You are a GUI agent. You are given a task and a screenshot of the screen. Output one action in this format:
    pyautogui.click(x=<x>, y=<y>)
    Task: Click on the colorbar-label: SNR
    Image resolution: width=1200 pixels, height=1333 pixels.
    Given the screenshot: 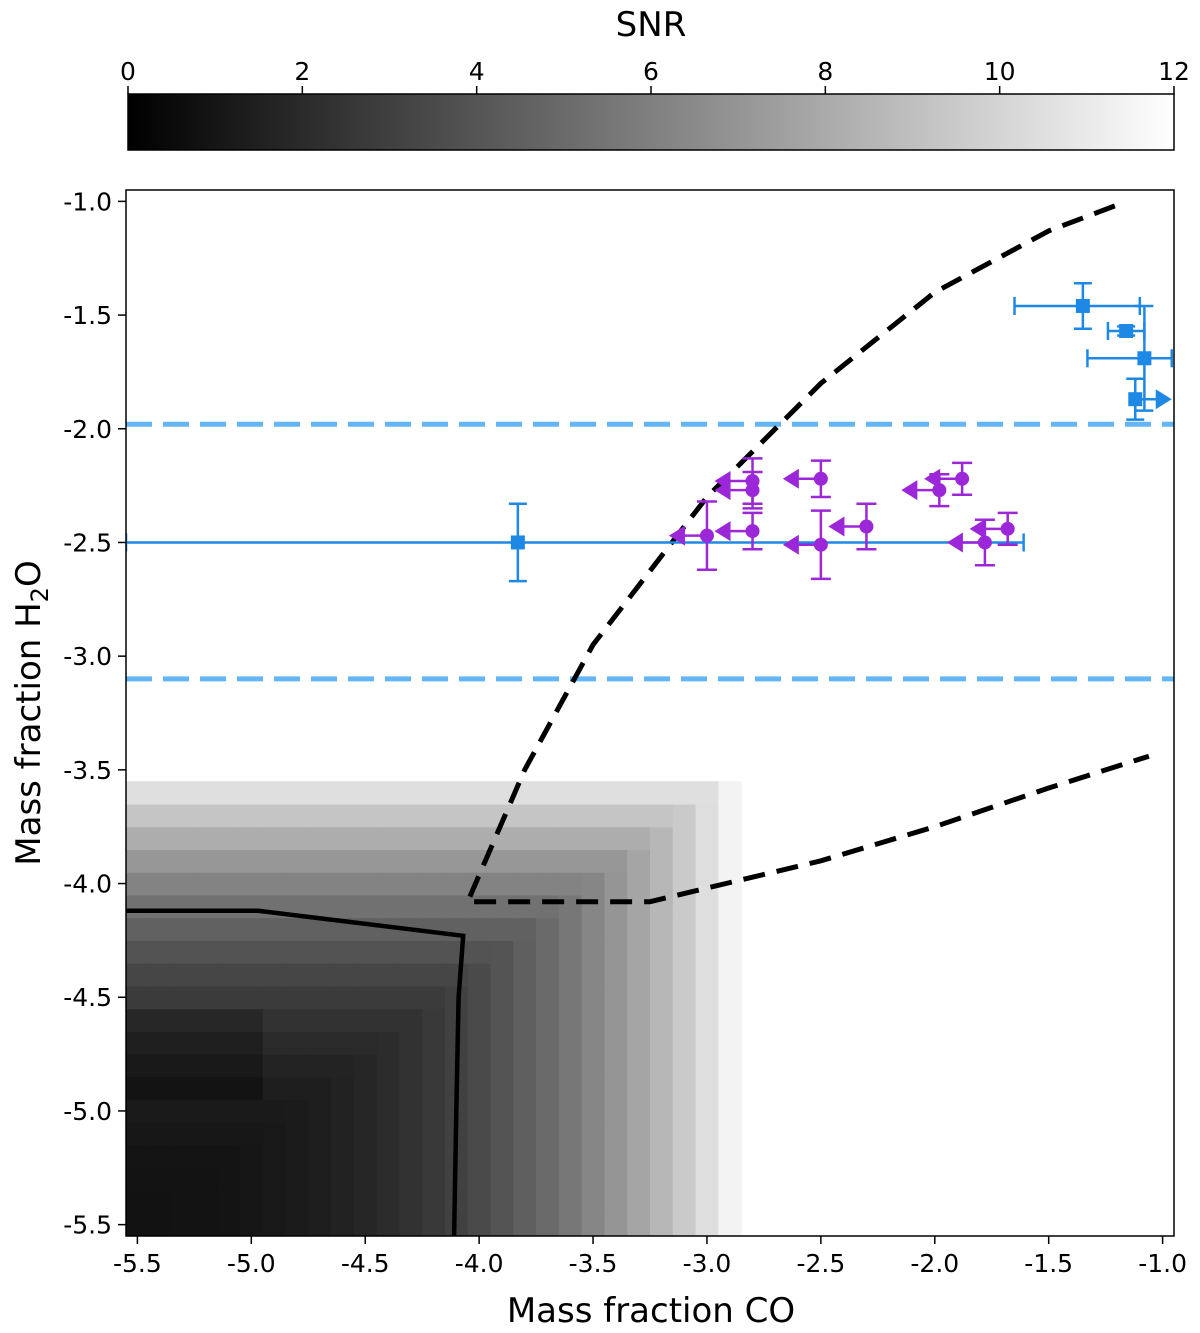 What is the action you would take?
    pyautogui.click(x=651, y=25)
    